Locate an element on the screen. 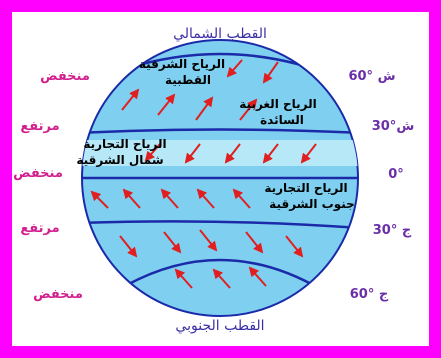 The width and height of the screenshot is (441, 358). latitude-60s-line is located at coordinates (220, 275).